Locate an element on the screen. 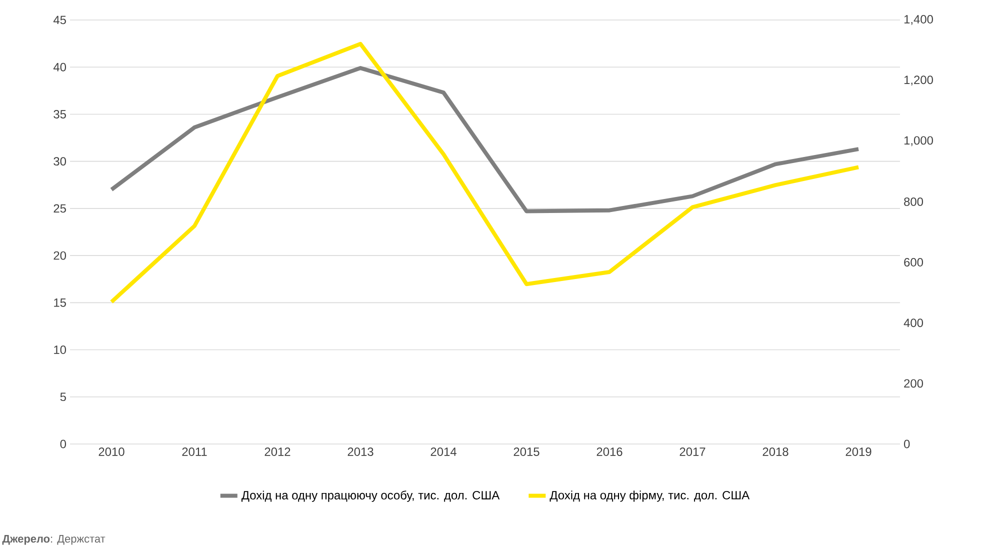 This screenshot has height=547, width=982. y-tick-label: 5 is located at coordinates (63, 397).